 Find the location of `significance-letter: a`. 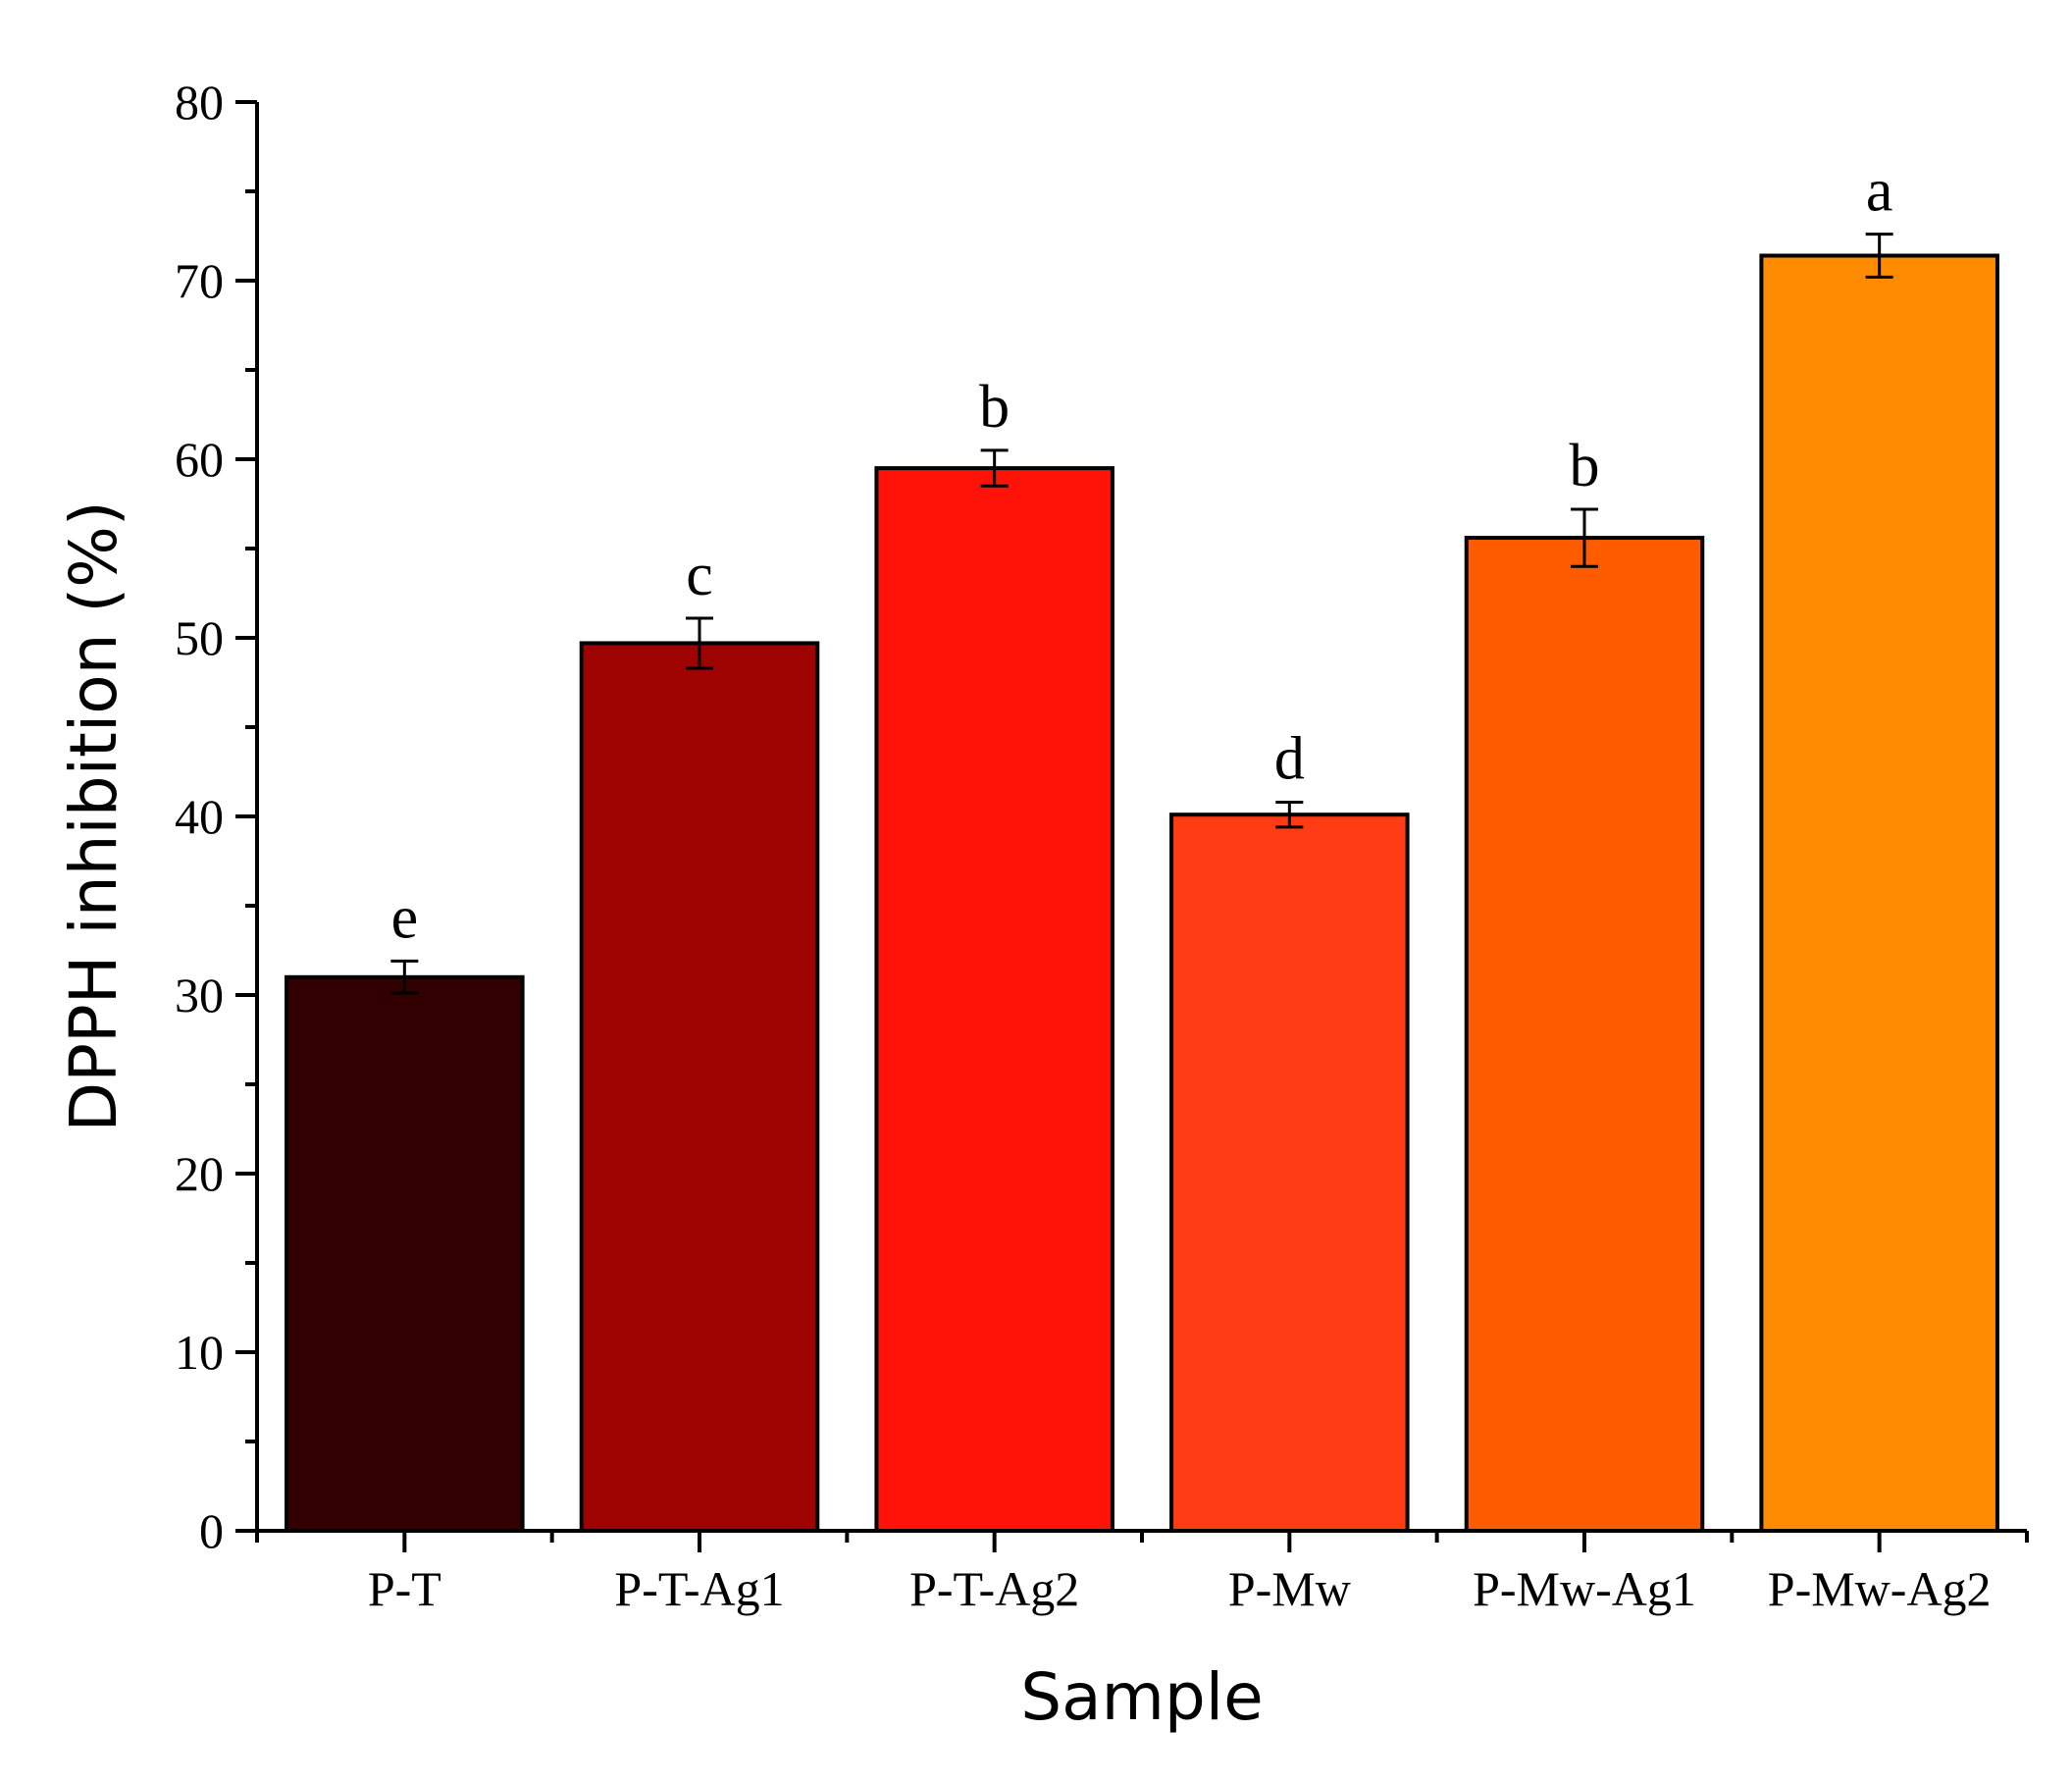

significance-letter: a is located at coordinates (1879, 192).